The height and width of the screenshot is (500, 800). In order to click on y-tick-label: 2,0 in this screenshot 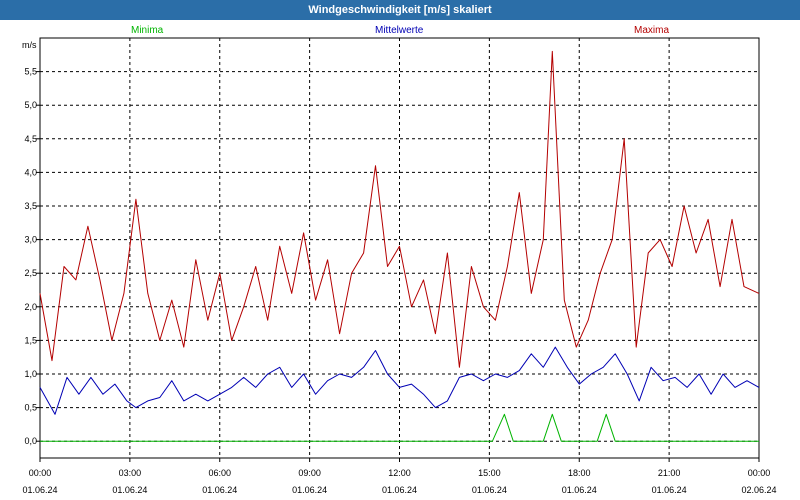, I will do `click(30, 307)`.